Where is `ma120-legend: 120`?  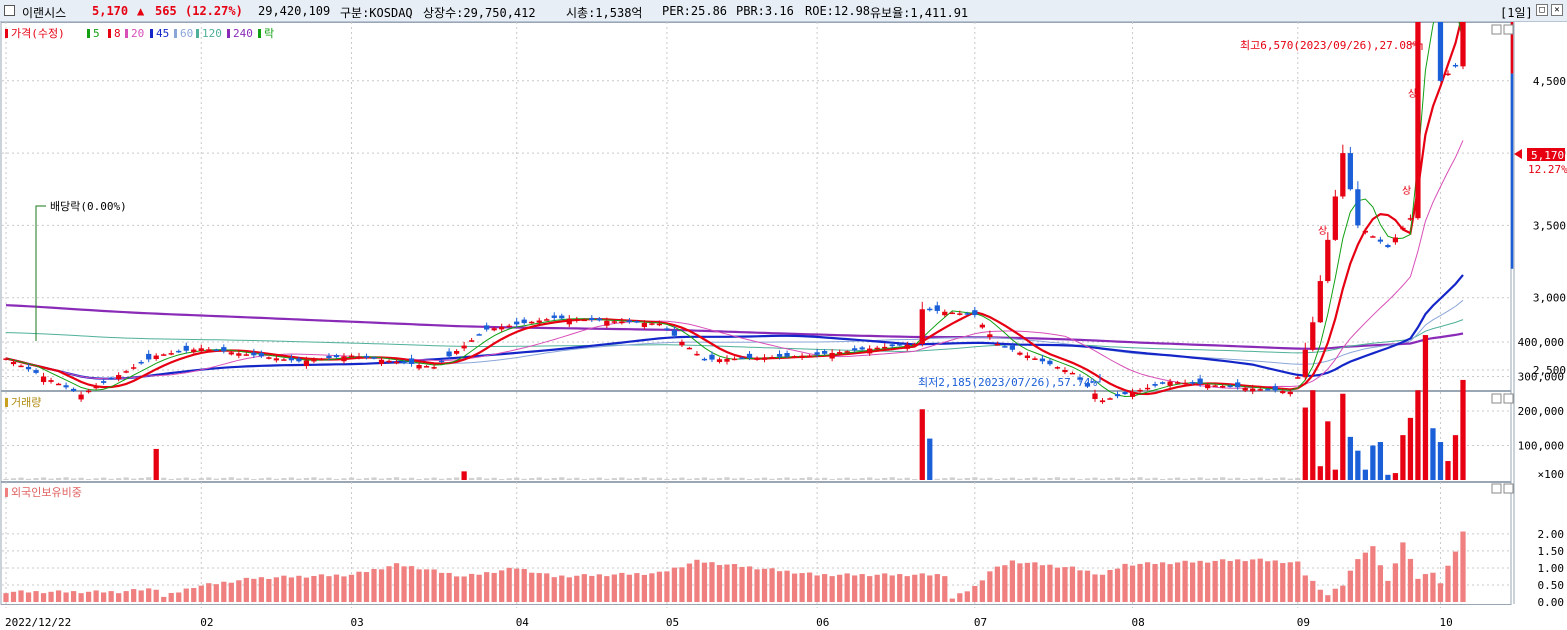 ma120-legend: 120 is located at coordinates (212, 33).